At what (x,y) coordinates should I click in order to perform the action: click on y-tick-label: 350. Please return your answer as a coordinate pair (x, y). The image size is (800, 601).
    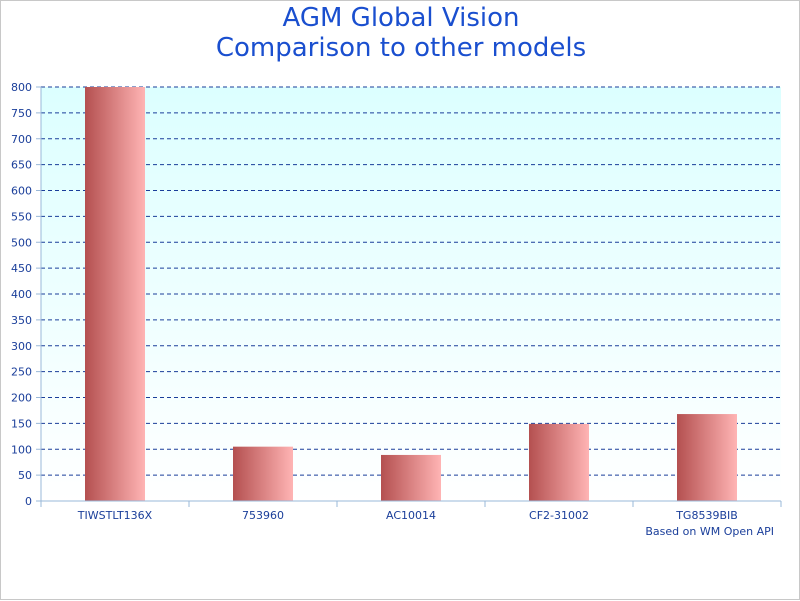
    Looking at the image, I should click on (21, 320).